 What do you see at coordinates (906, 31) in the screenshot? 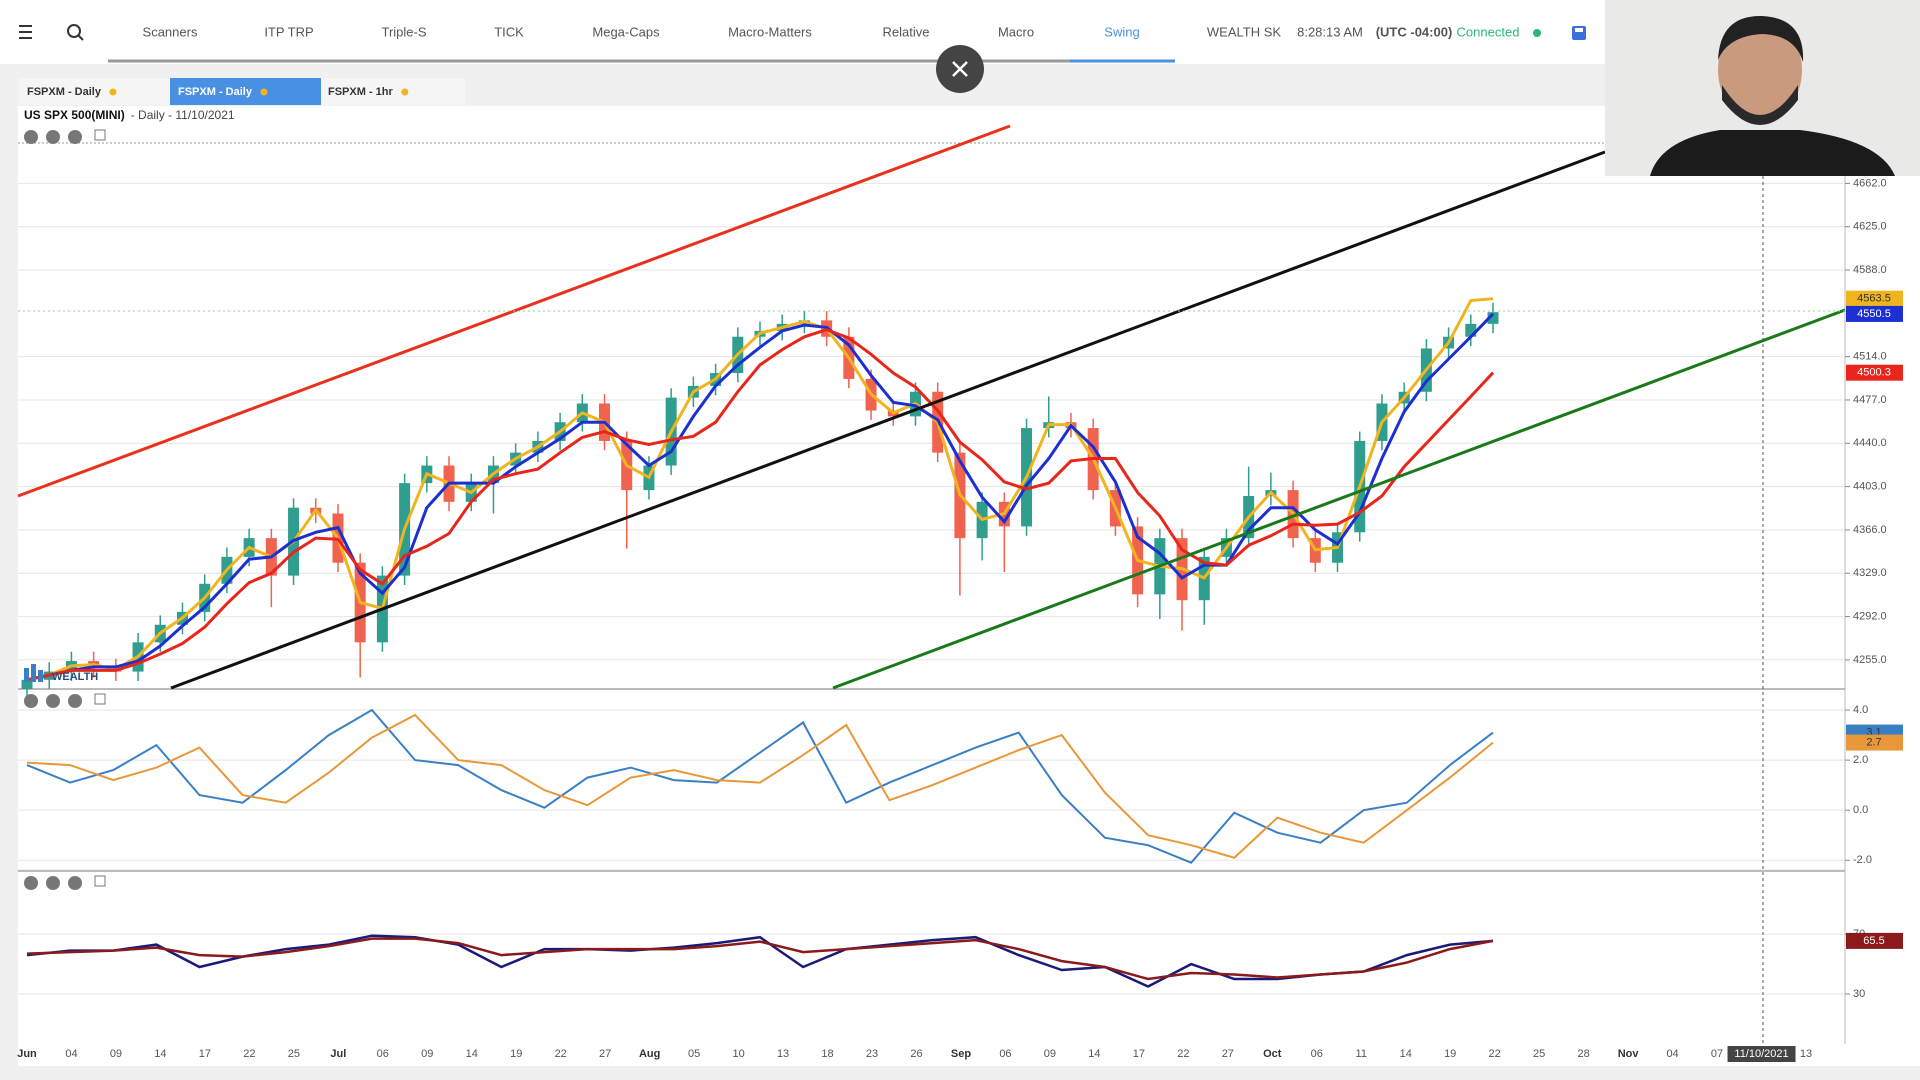
I see `nav-item: Relative` at bounding box center [906, 31].